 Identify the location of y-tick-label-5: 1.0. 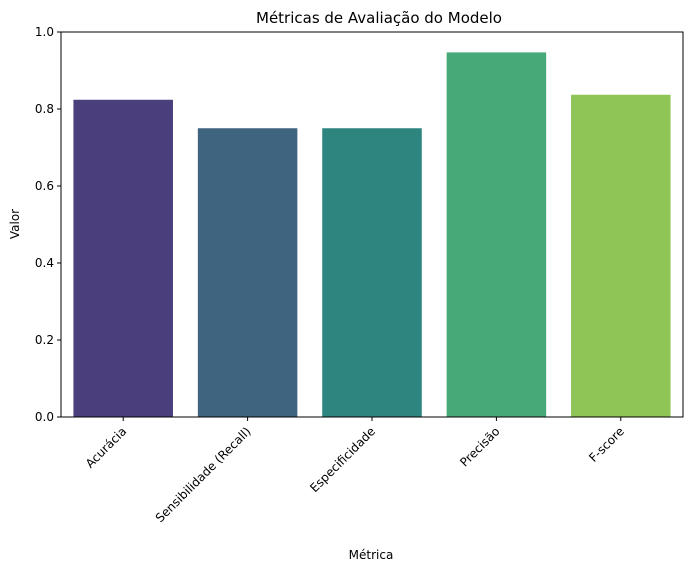
(44, 32).